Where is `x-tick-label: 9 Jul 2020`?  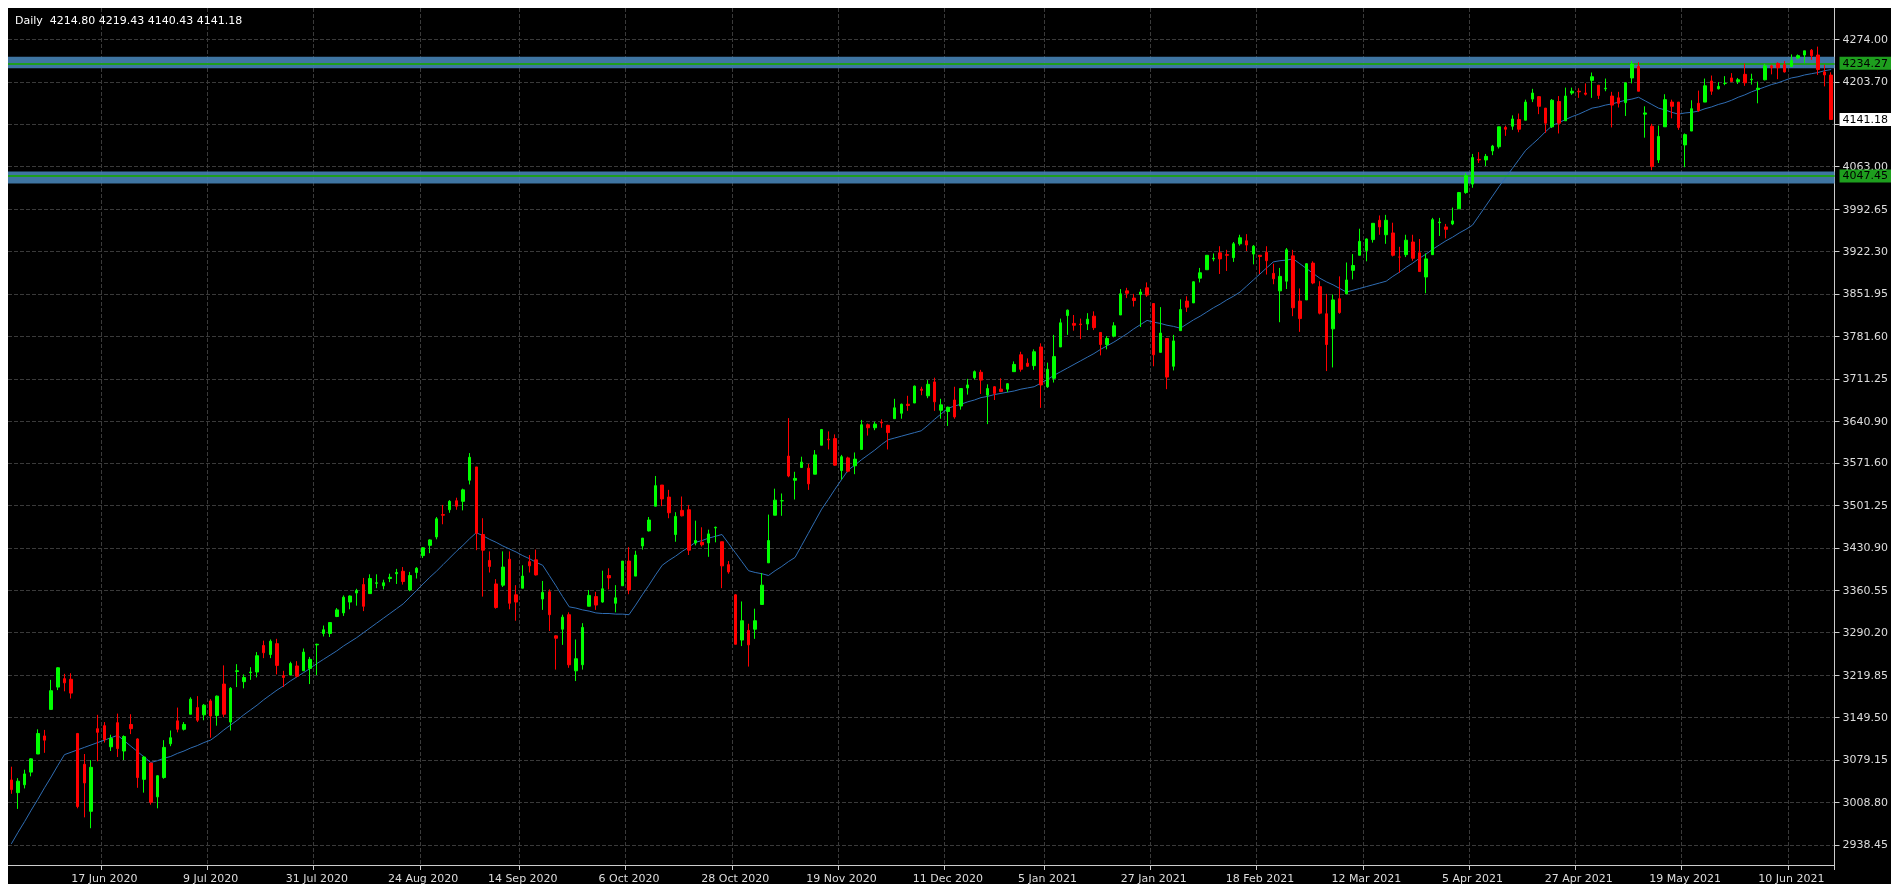
x-tick-label: 9 Jul 2020 is located at coordinates (210, 878).